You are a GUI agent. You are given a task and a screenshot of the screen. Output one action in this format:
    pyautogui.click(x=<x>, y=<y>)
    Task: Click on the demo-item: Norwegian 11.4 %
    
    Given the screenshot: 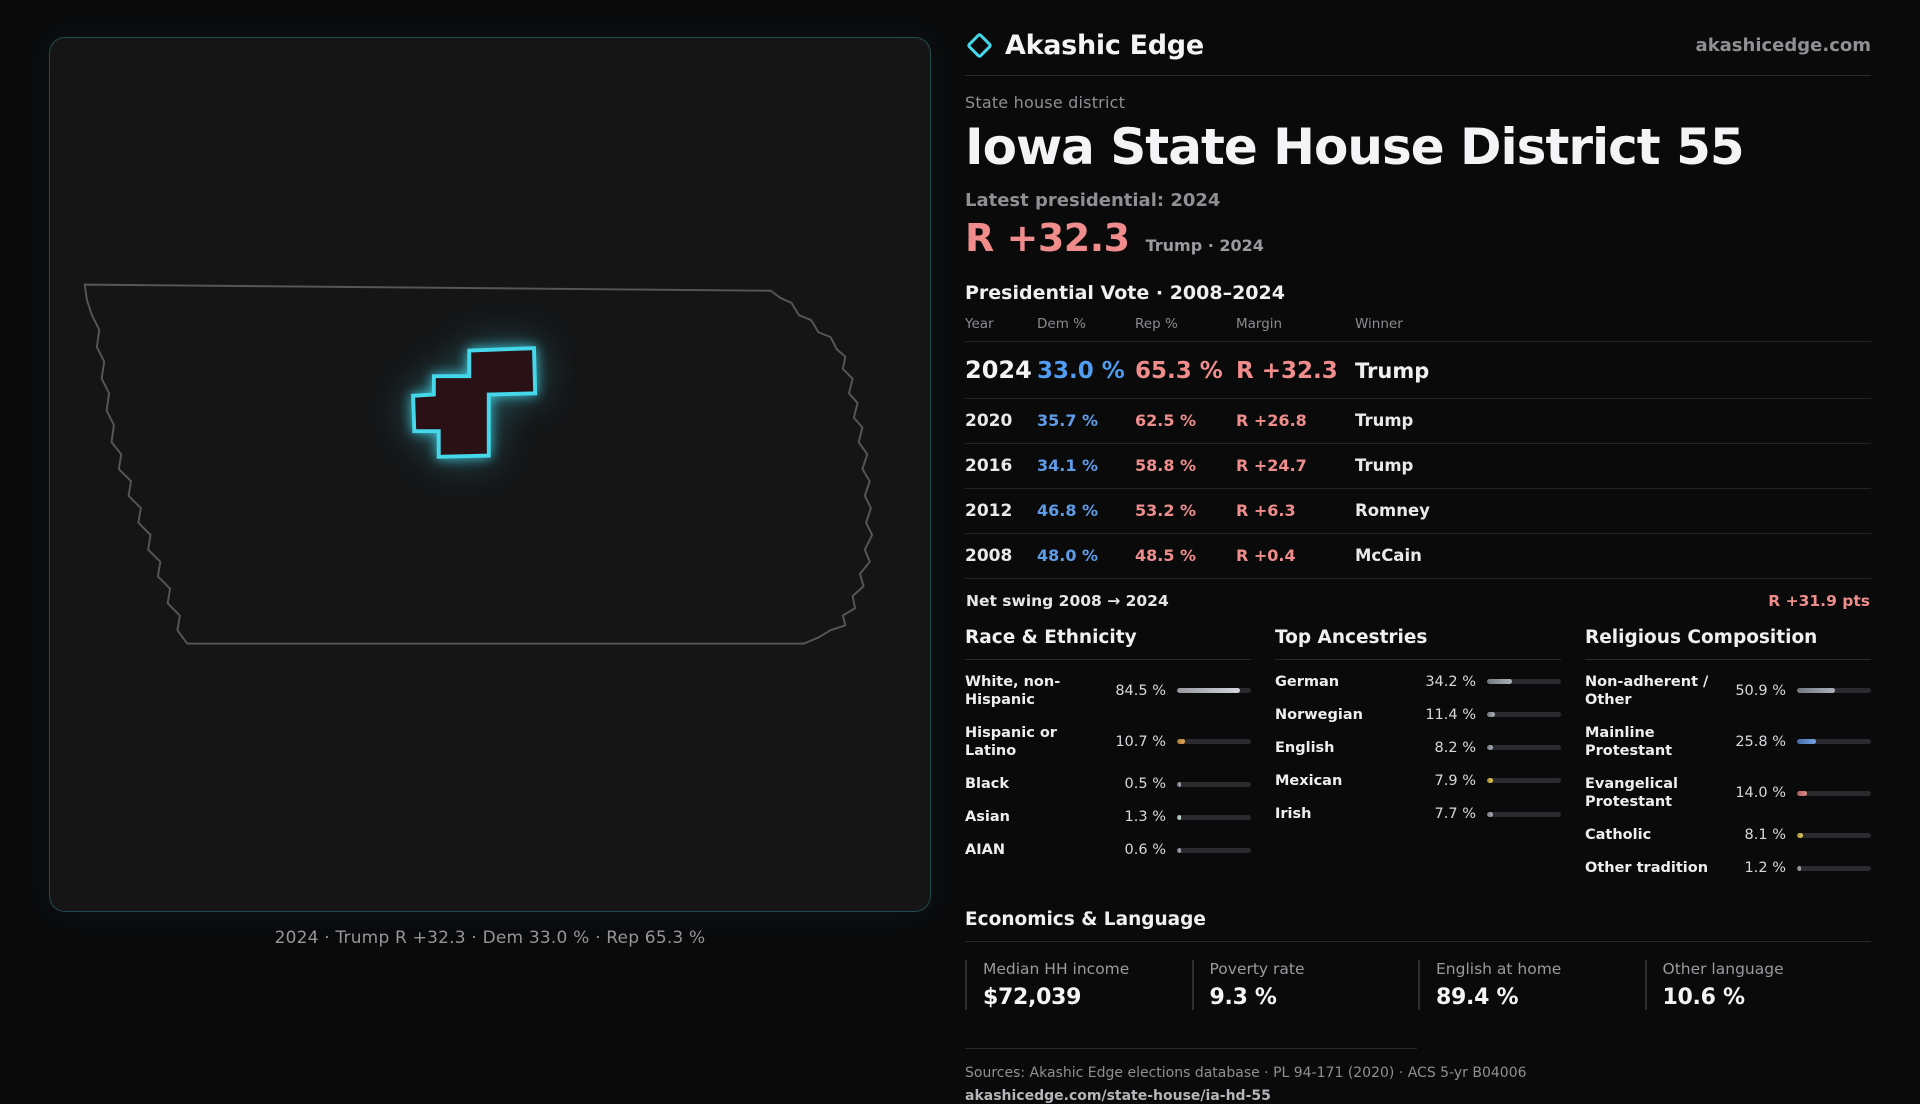 What is the action you would take?
    pyautogui.click(x=1418, y=714)
    